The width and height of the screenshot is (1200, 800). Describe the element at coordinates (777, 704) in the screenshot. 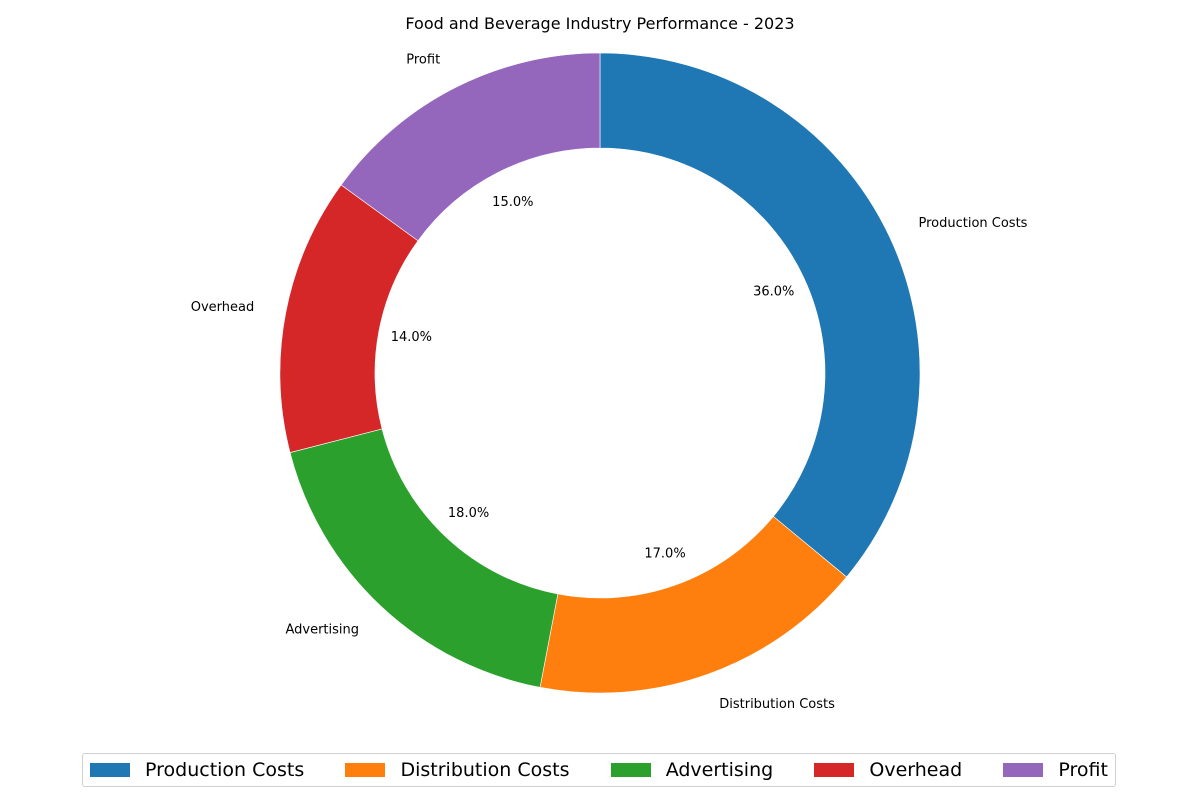

I see `category-label-distribution-costs: Distribution Costs` at that location.